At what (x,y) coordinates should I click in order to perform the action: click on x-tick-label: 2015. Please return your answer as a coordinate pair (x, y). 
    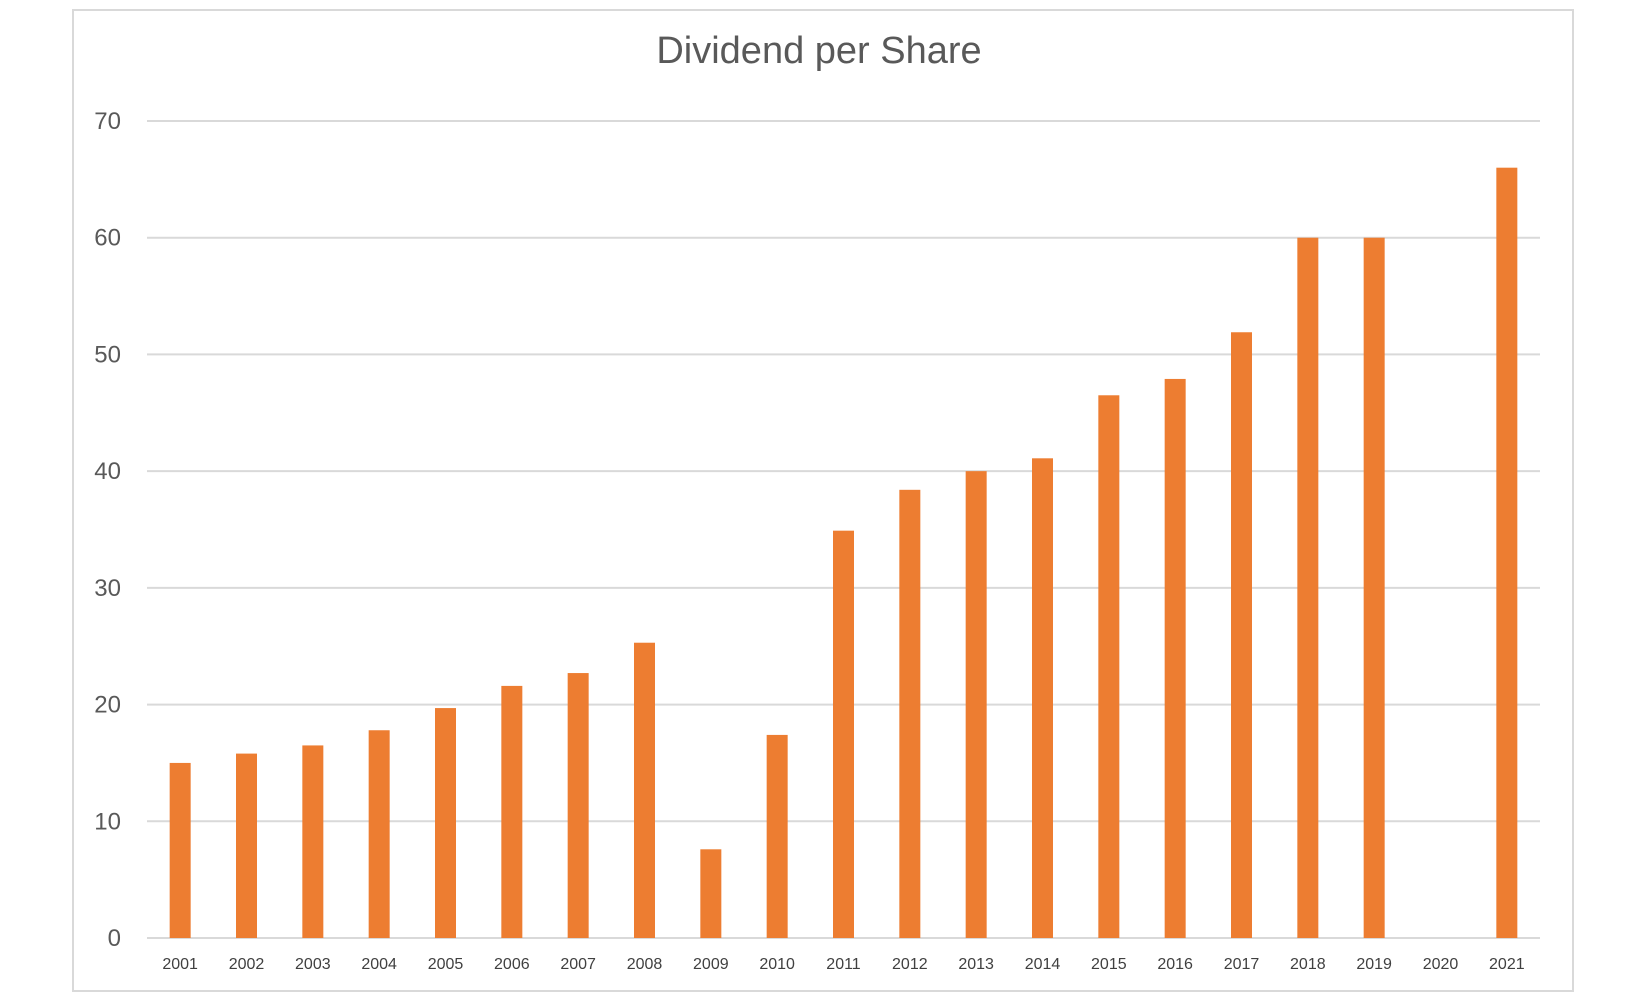
    Looking at the image, I should click on (1109, 964).